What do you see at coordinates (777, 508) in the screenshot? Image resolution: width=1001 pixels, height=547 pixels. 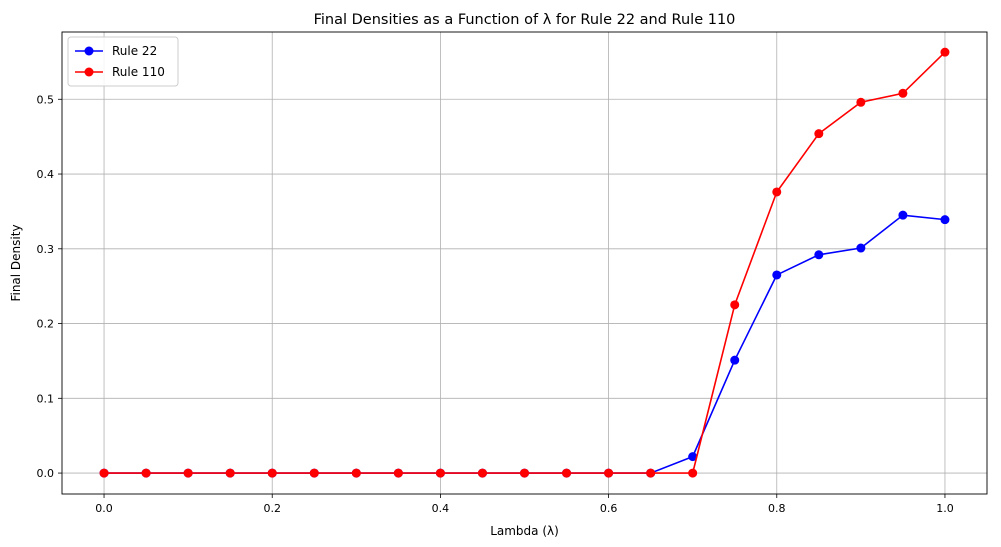 I see `x-tick-label: 0.8` at bounding box center [777, 508].